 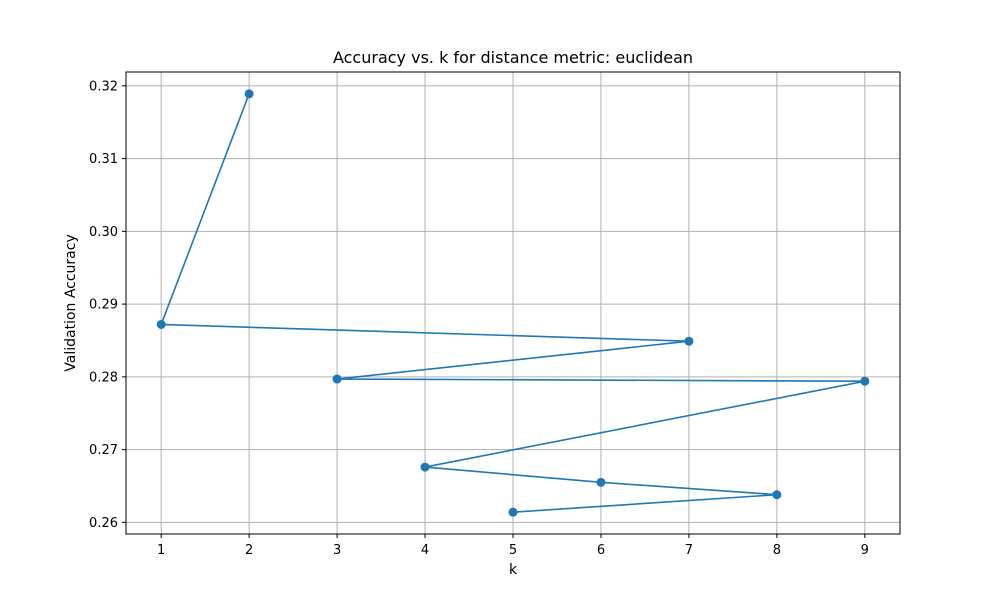 I want to click on y-tick-label: 0.30, so click(x=103, y=232).